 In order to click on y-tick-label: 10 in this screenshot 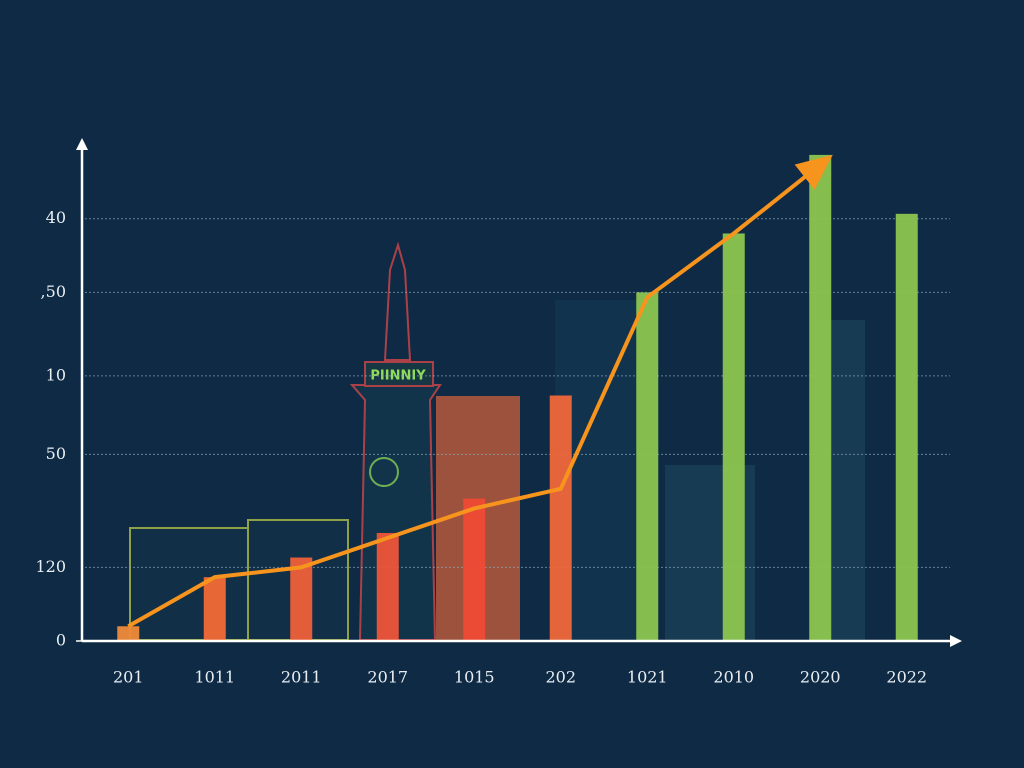, I will do `click(56, 374)`.